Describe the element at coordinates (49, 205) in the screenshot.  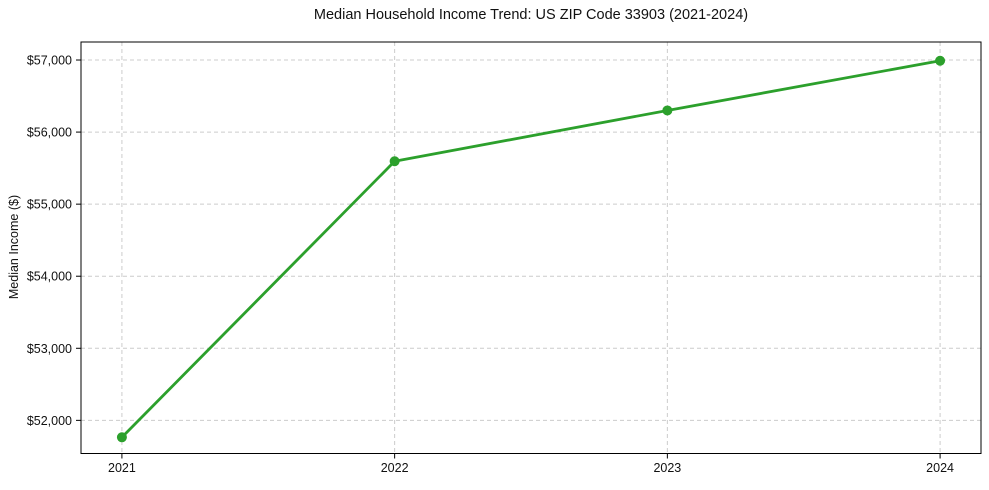
I see `y-tick-label: $55,000` at that location.